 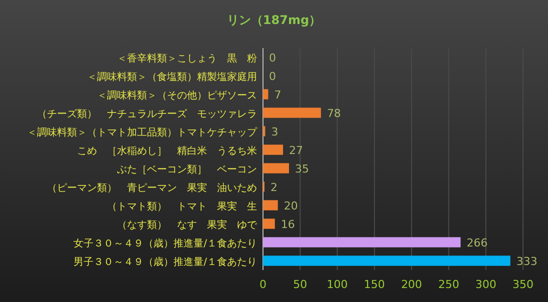 I want to click on data-label: 7, so click(x=278, y=95).